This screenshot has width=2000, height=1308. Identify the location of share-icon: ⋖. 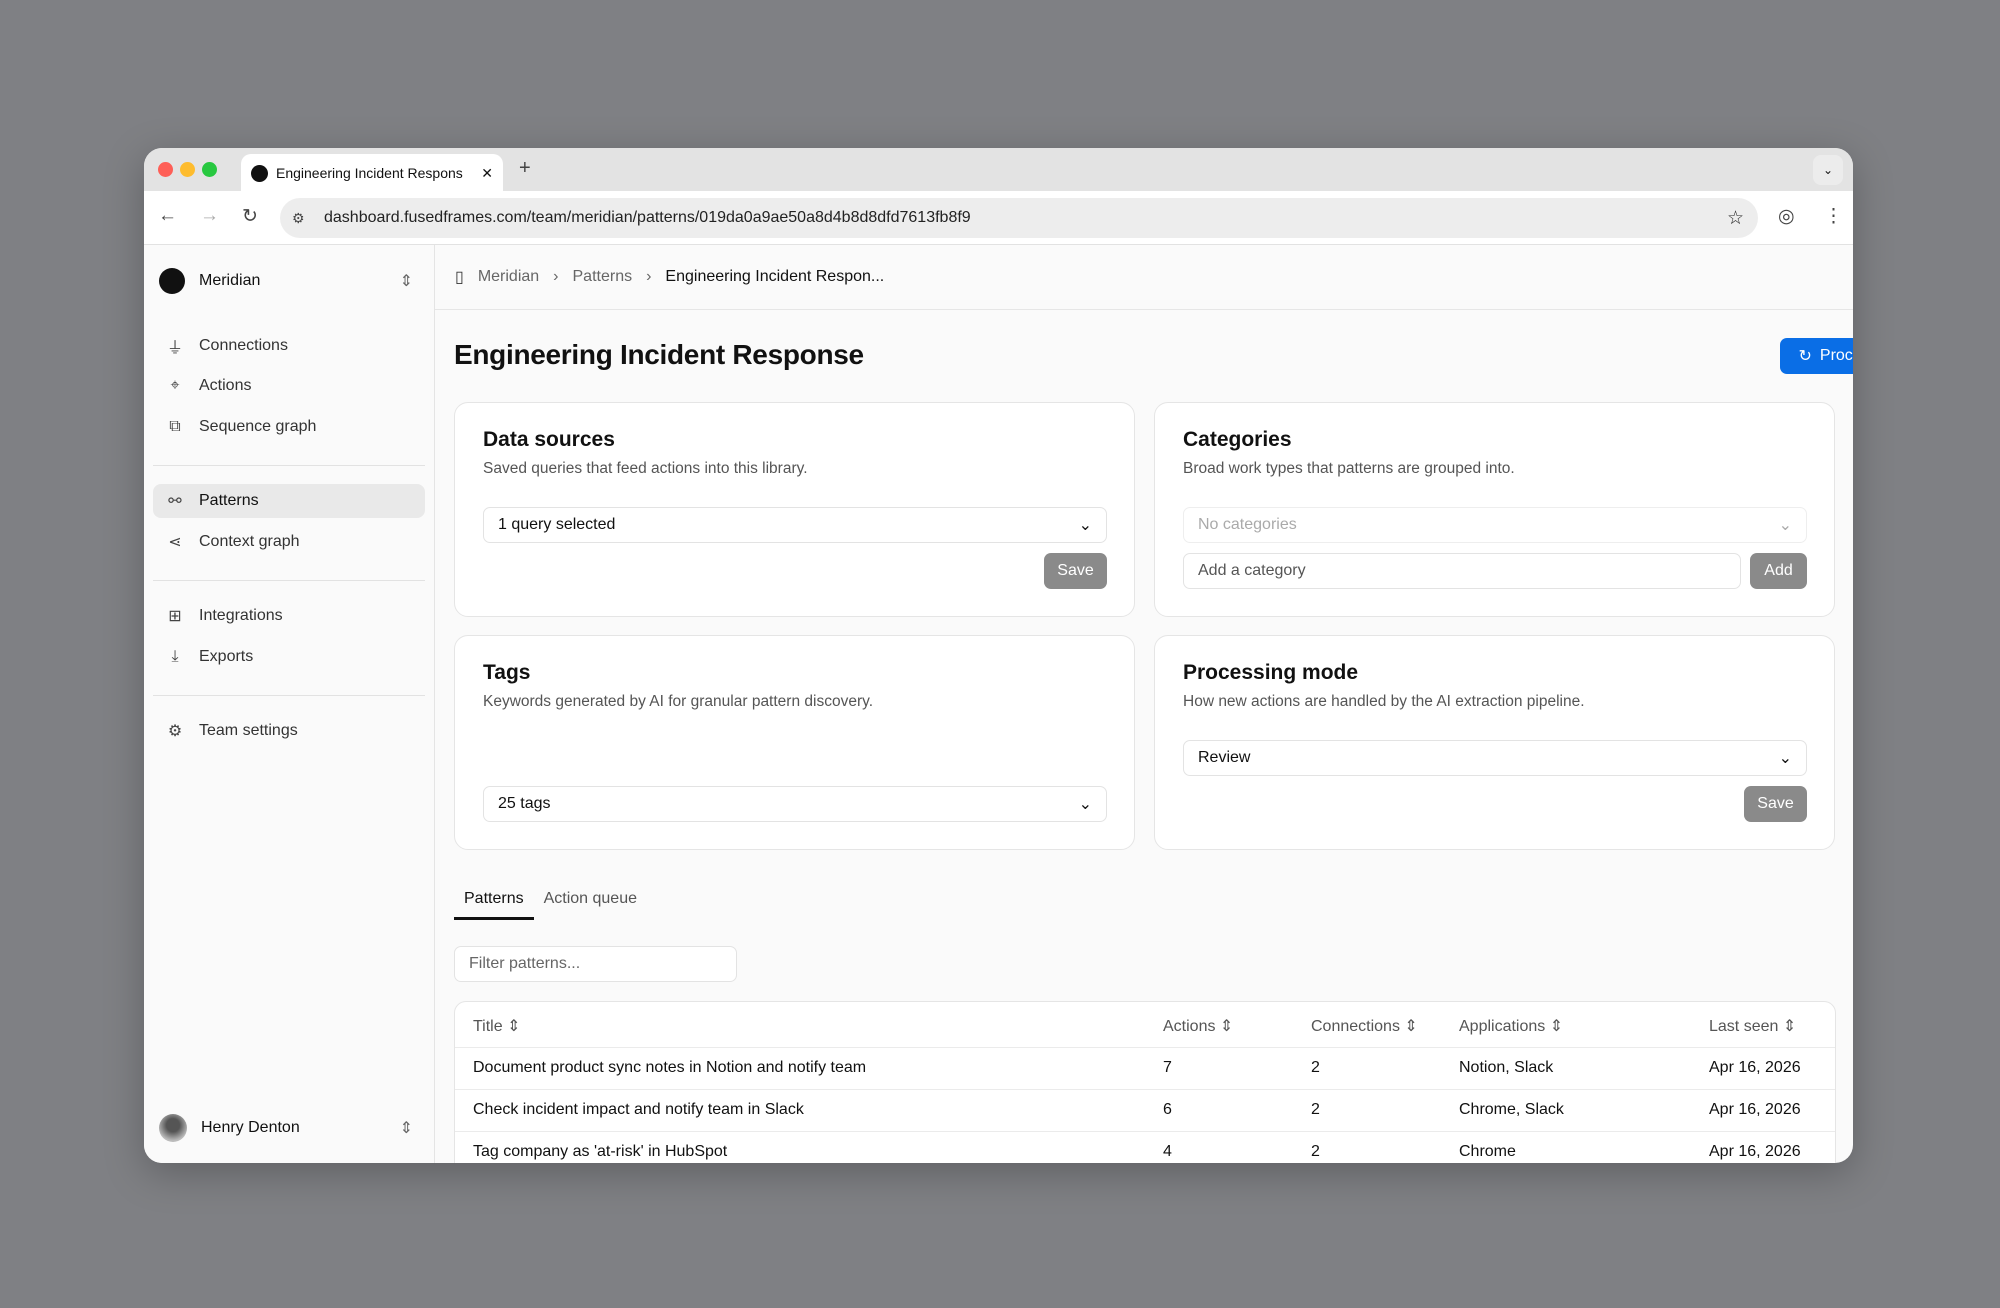
(175, 542).